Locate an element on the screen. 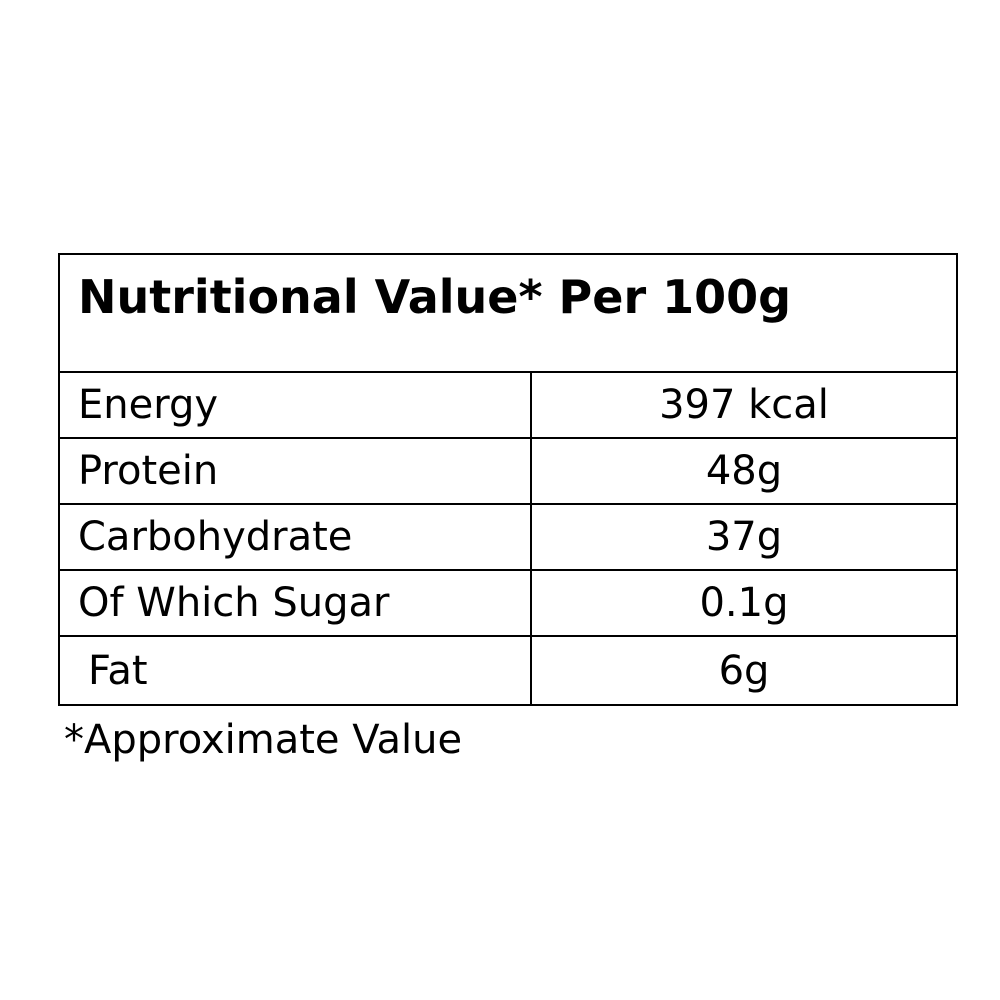 The image size is (1000, 1000). table-row-fat: Fat 6g is located at coordinates (508, 670).